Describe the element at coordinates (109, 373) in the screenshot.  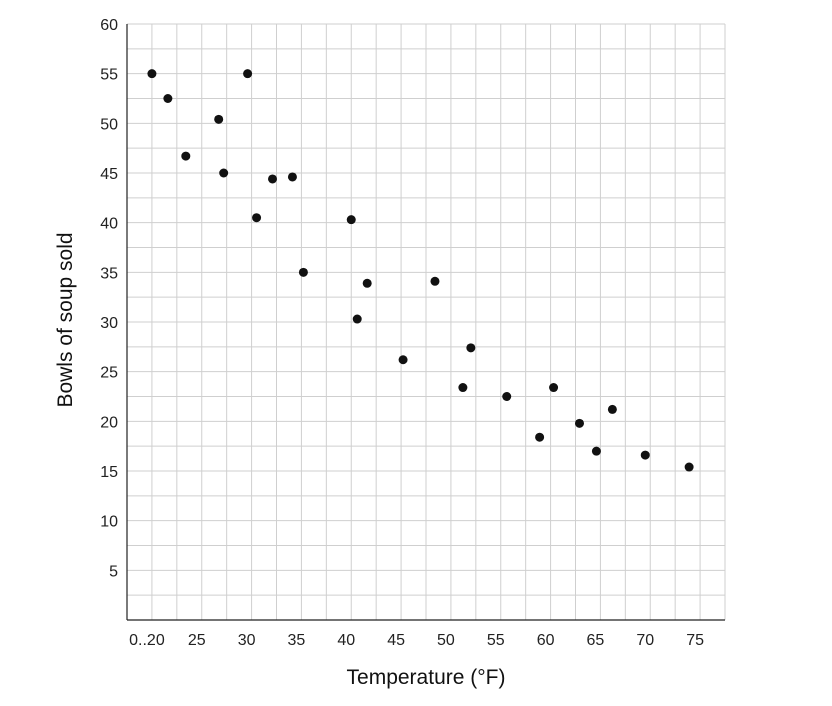
I see `y-tick-label: 25` at that location.